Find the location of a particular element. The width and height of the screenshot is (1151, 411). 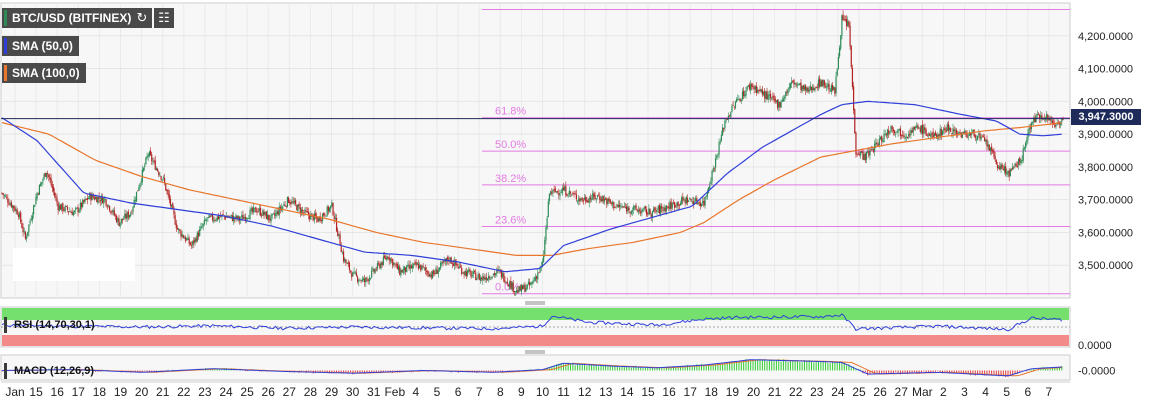

sma100-badge: SMA (100,0) is located at coordinates (44, 73).